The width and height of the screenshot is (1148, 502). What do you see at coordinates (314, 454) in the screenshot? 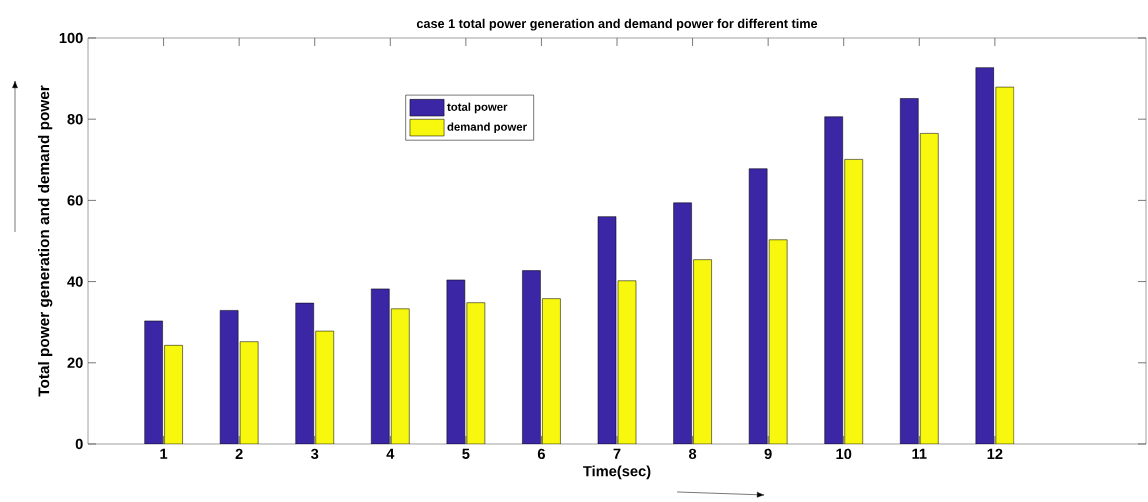
I see `x-tick-label: 3` at bounding box center [314, 454].